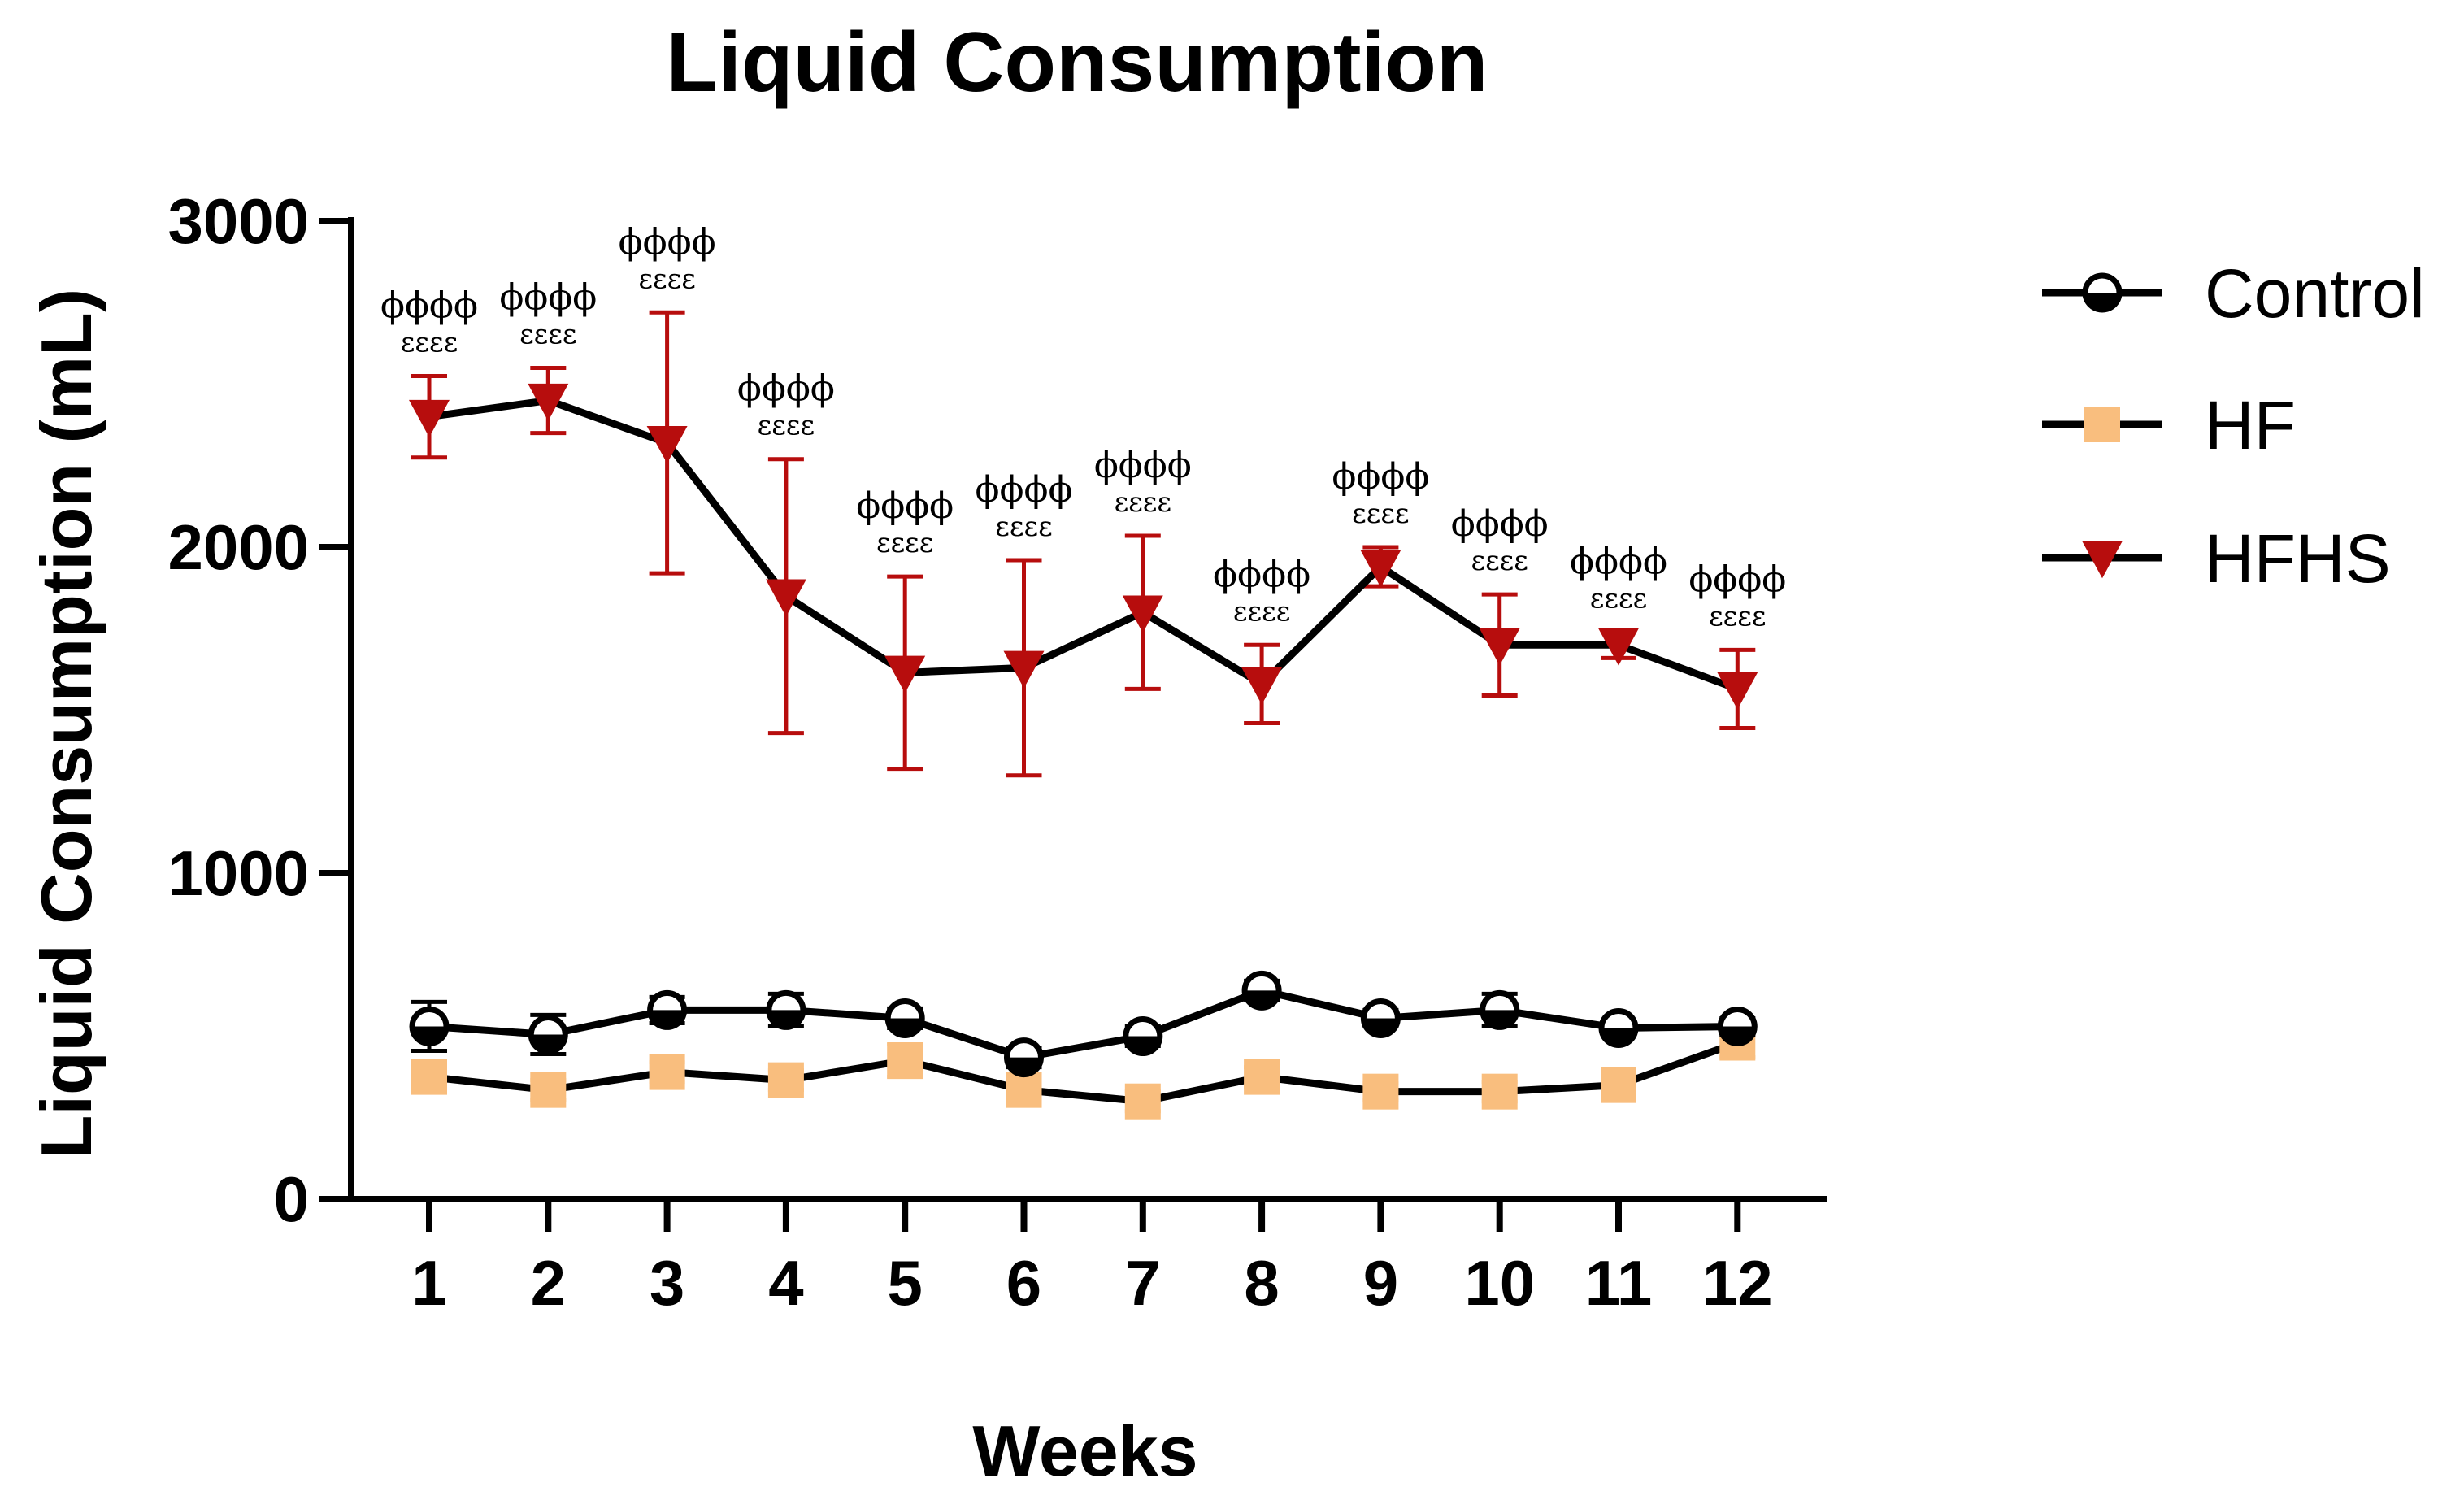  Describe the element at coordinates (1024, 527) in the screenshot. I see `annotation-epsilon-6: εεεε` at that location.